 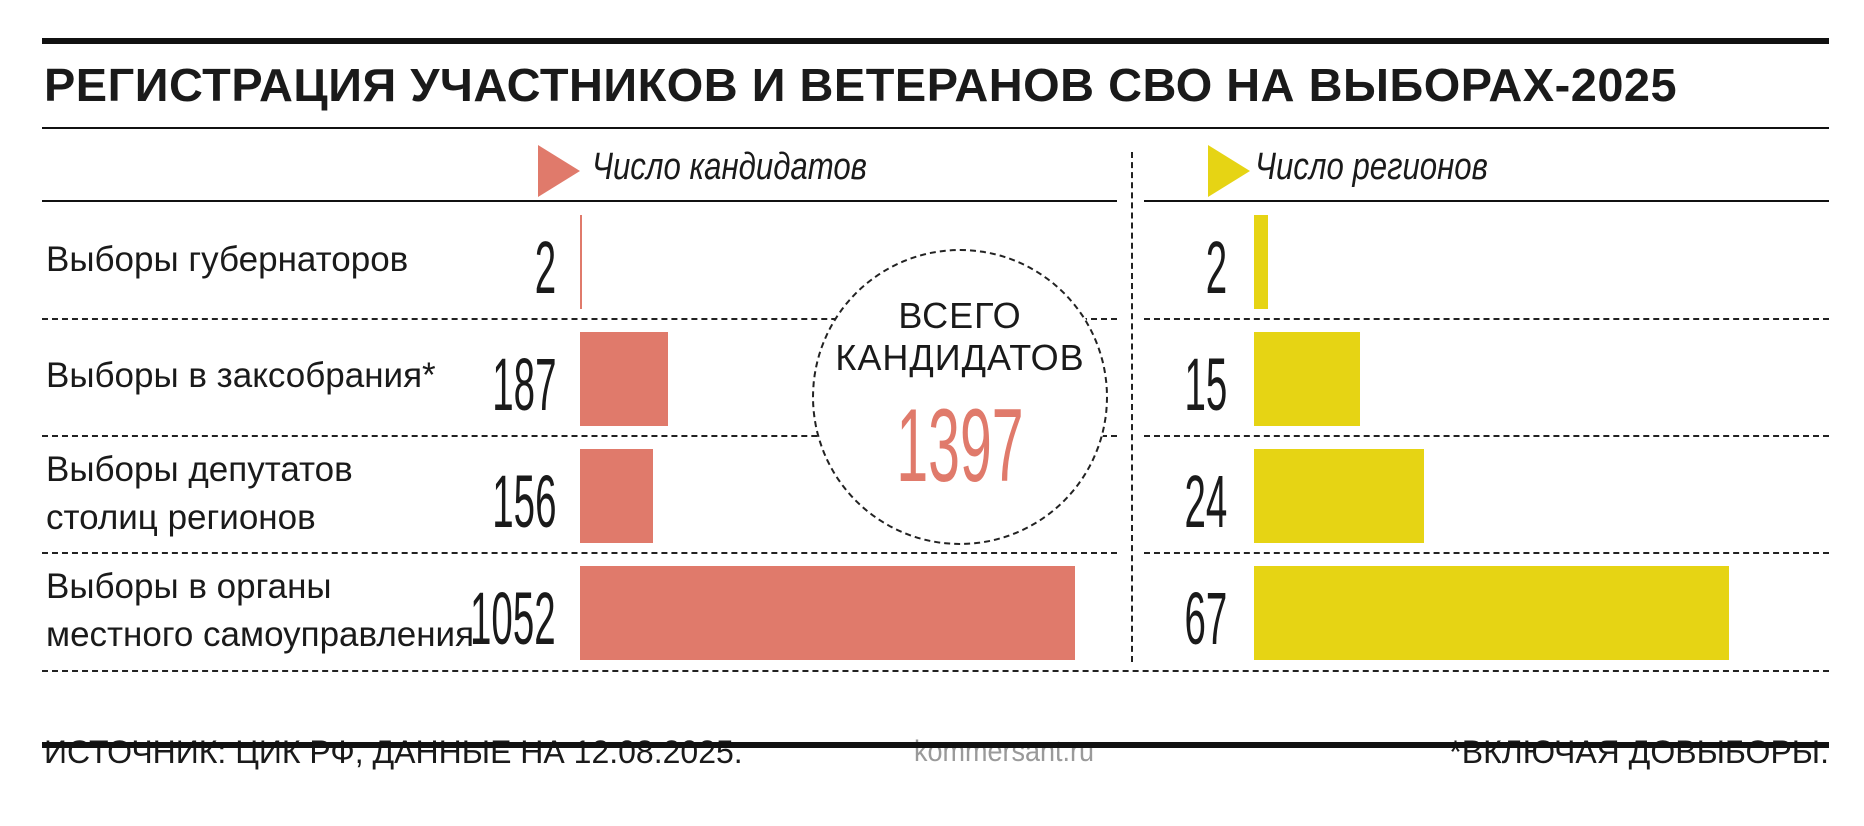 What do you see at coordinates (260, 610) in the screenshot?
I see `row-label-local-government: Выборы в органы местного самоуправления` at bounding box center [260, 610].